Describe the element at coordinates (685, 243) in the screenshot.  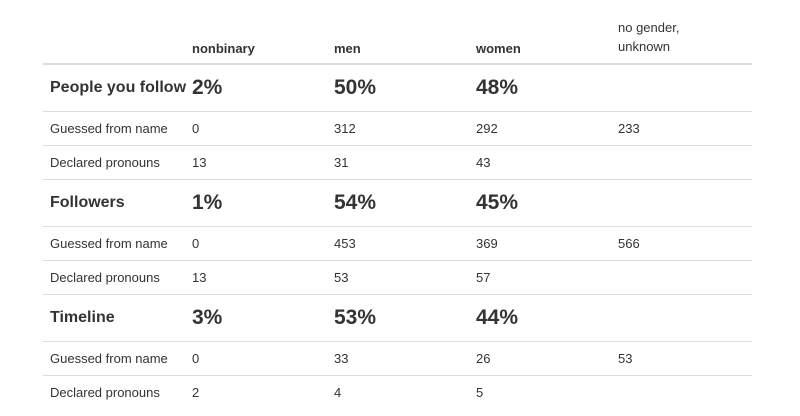
I see `cell-no-gender: 566` at that location.